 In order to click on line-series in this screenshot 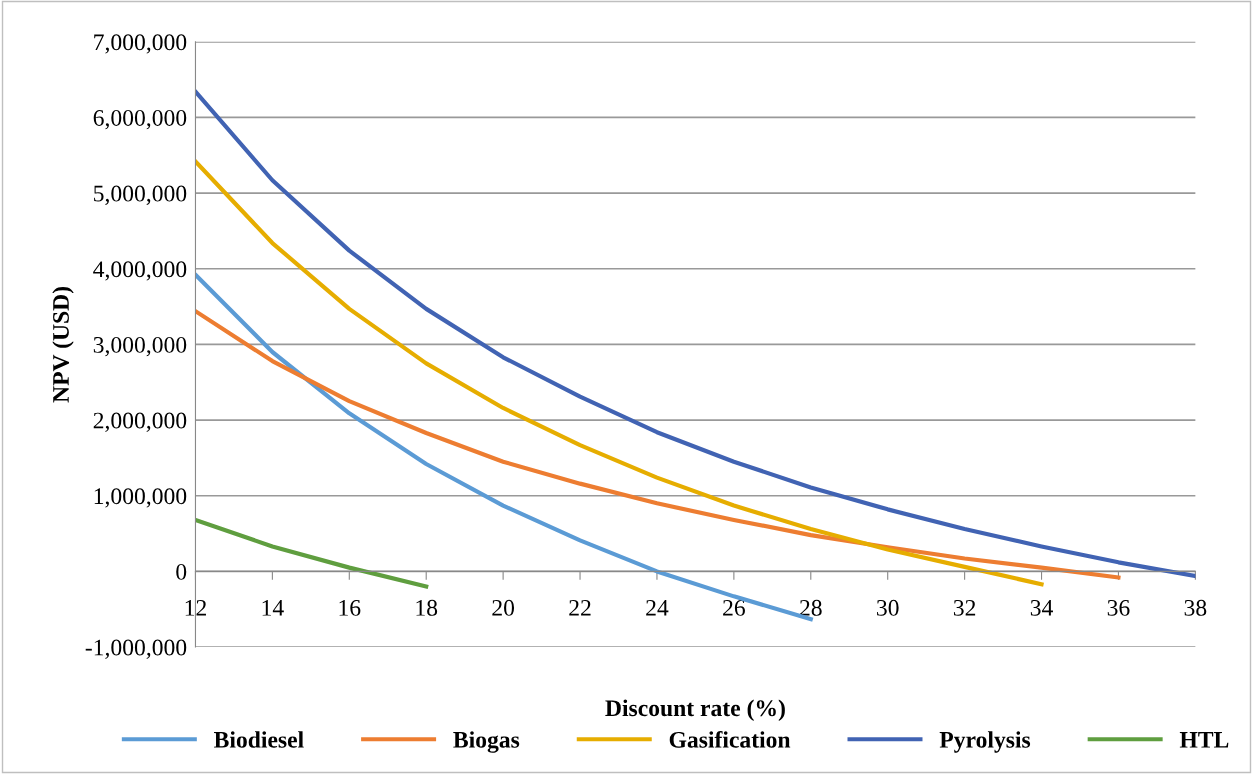, I will do `click(312, 553)`.